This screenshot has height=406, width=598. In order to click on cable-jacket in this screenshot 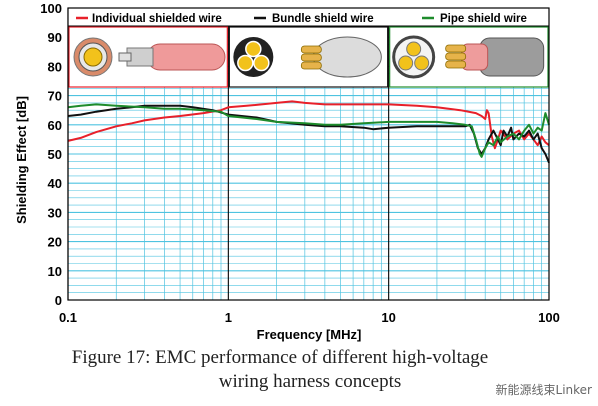, I will do `click(186, 57)`.